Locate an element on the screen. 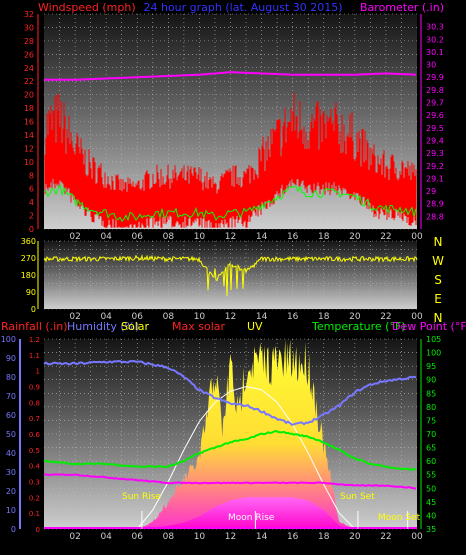  direction-tick-label: 90 is located at coordinates (31, 292).